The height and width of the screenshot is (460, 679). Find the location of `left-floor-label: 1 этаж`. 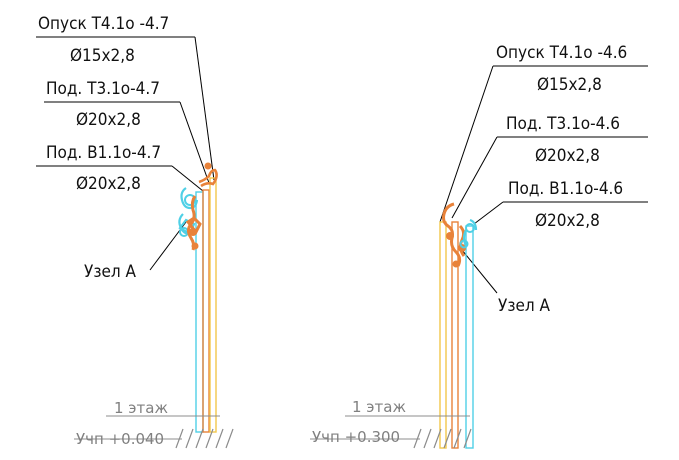

left-floor-label: 1 этаж is located at coordinates (141, 408).